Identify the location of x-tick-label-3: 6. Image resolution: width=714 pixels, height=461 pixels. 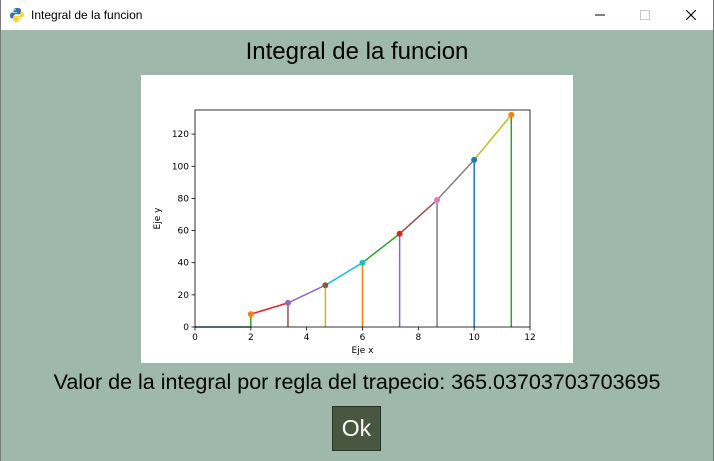
(363, 338).